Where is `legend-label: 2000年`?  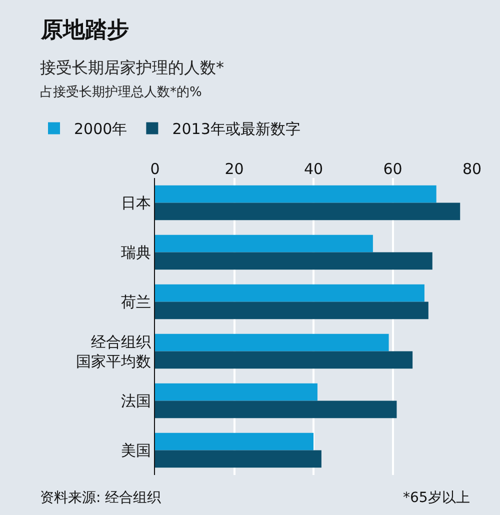 legend-label: 2000年 is located at coordinates (101, 129).